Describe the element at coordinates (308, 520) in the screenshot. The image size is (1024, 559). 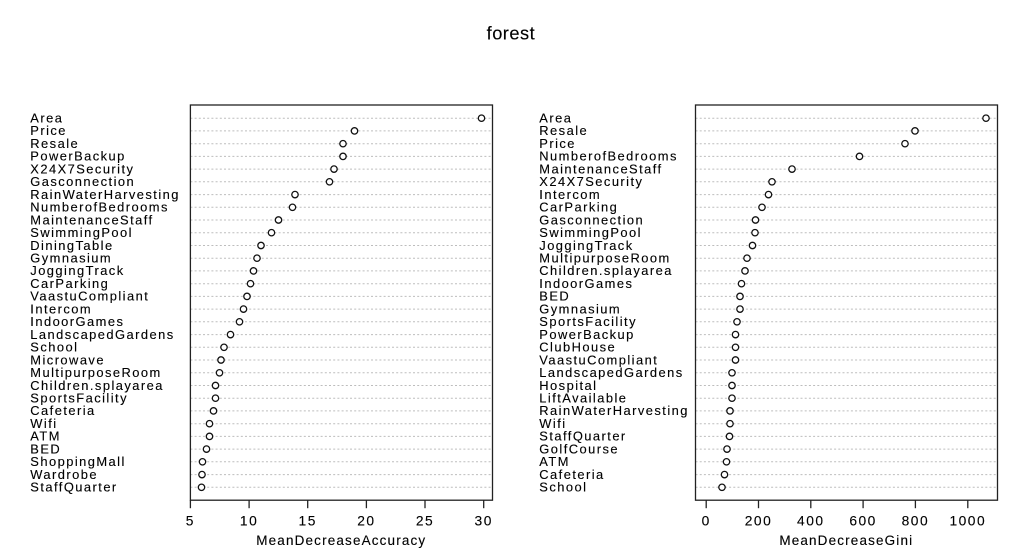
I see `svg-text: 15` at that location.